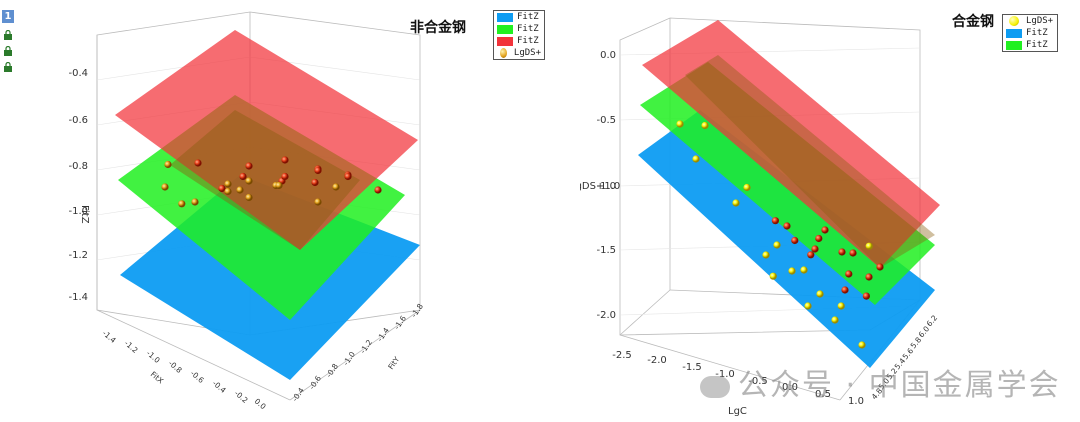 This screenshot has height=422, width=1080. I want to click on x-tick: -1.4, so click(109, 337).